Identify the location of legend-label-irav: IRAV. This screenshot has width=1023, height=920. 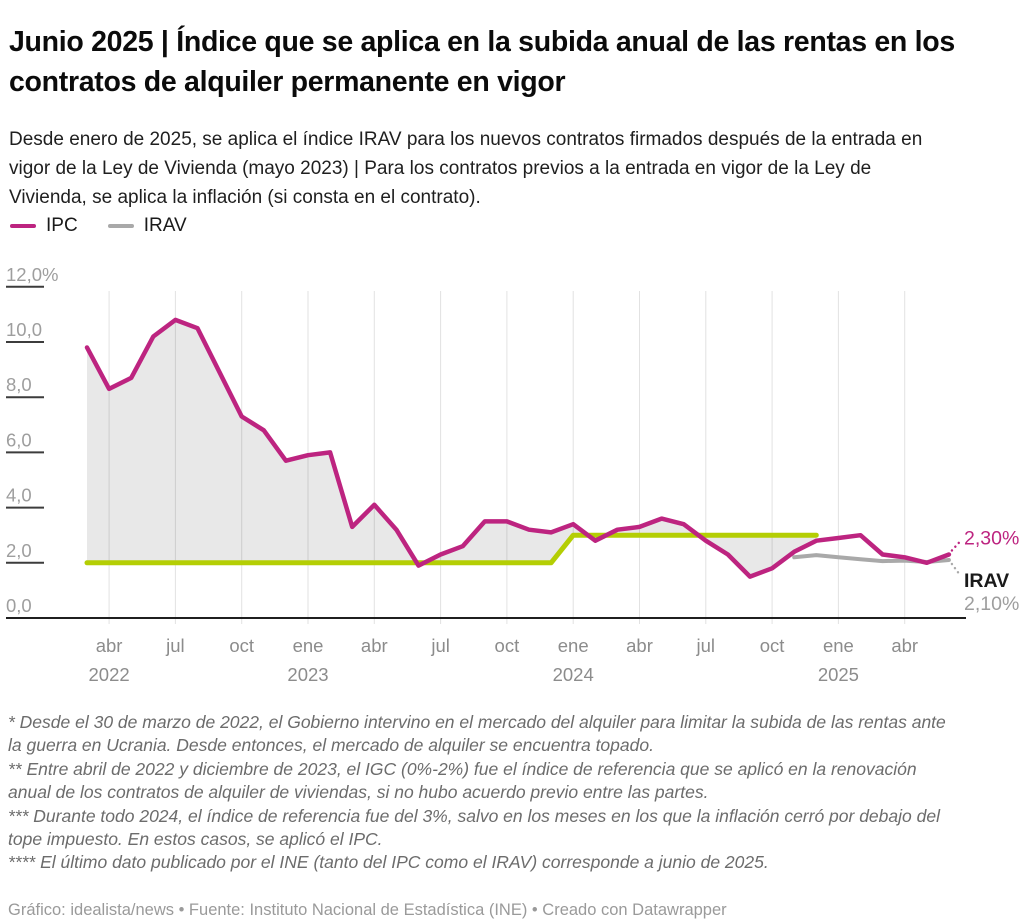
(165, 225).